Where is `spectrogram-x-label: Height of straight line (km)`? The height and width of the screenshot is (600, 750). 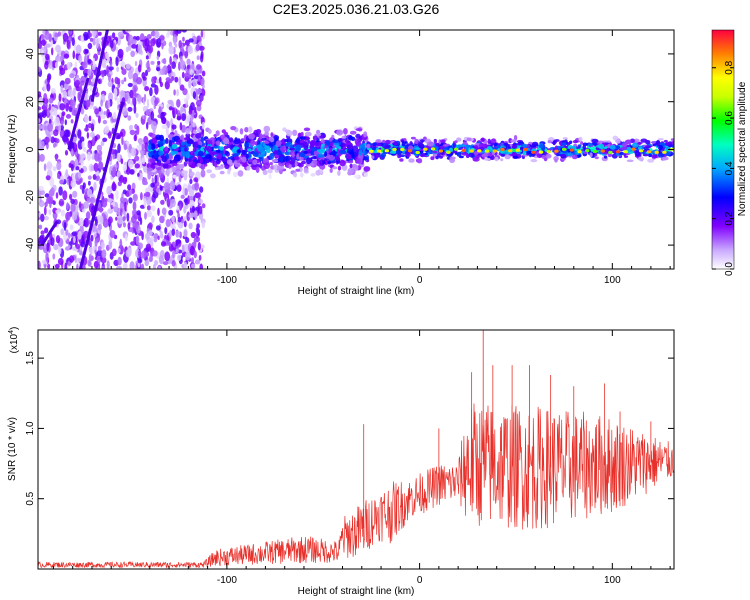 spectrogram-x-label: Height of straight line (km) is located at coordinates (356, 291).